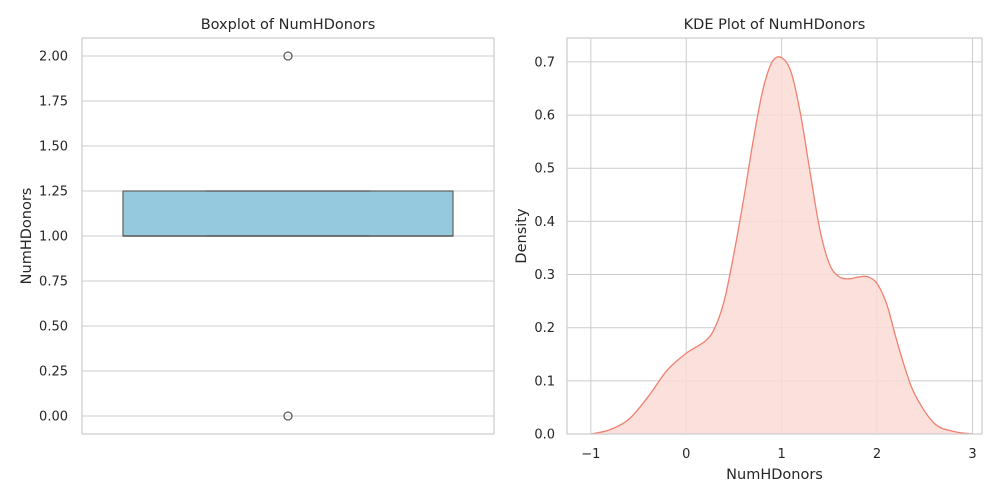  Describe the element at coordinates (544, 328) in the screenshot. I see `kde-y-tick-label: 0.2` at that location.